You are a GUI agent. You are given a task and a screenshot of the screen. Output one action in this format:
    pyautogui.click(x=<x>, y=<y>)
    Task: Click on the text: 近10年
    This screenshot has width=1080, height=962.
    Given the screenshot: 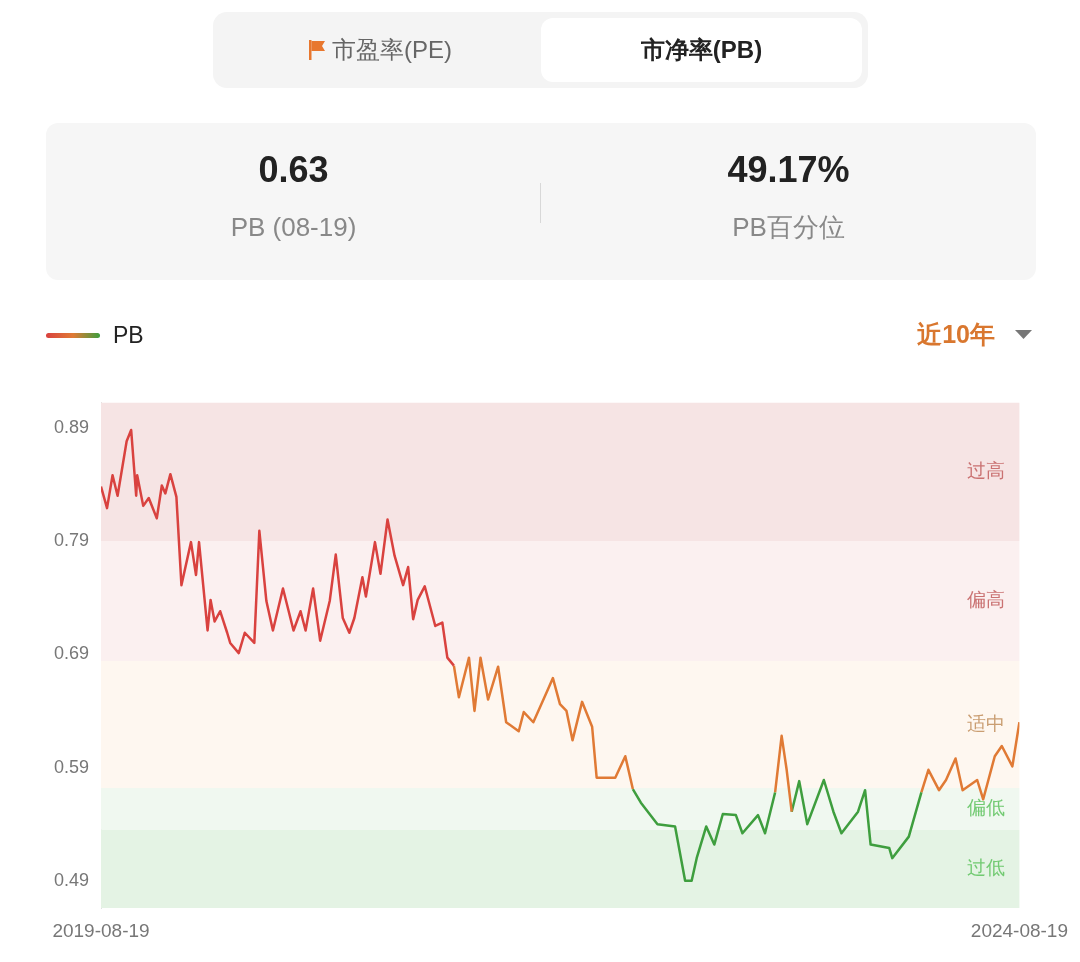 What is the action you would take?
    pyautogui.click(x=956, y=334)
    